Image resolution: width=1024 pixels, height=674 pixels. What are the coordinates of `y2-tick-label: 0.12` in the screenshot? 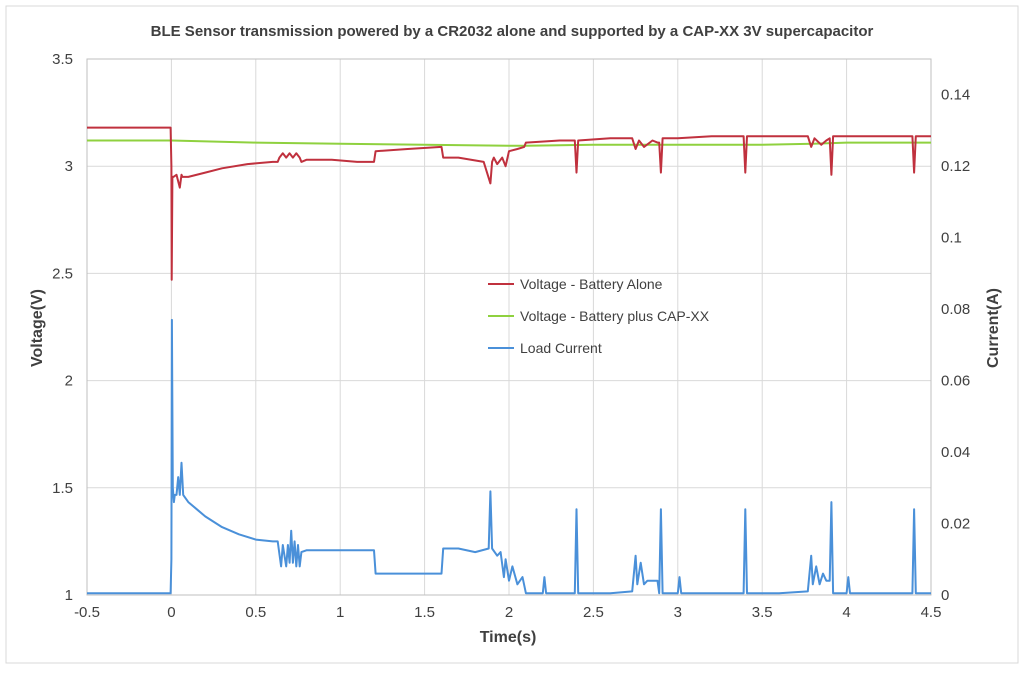 It's located at (955, 166).